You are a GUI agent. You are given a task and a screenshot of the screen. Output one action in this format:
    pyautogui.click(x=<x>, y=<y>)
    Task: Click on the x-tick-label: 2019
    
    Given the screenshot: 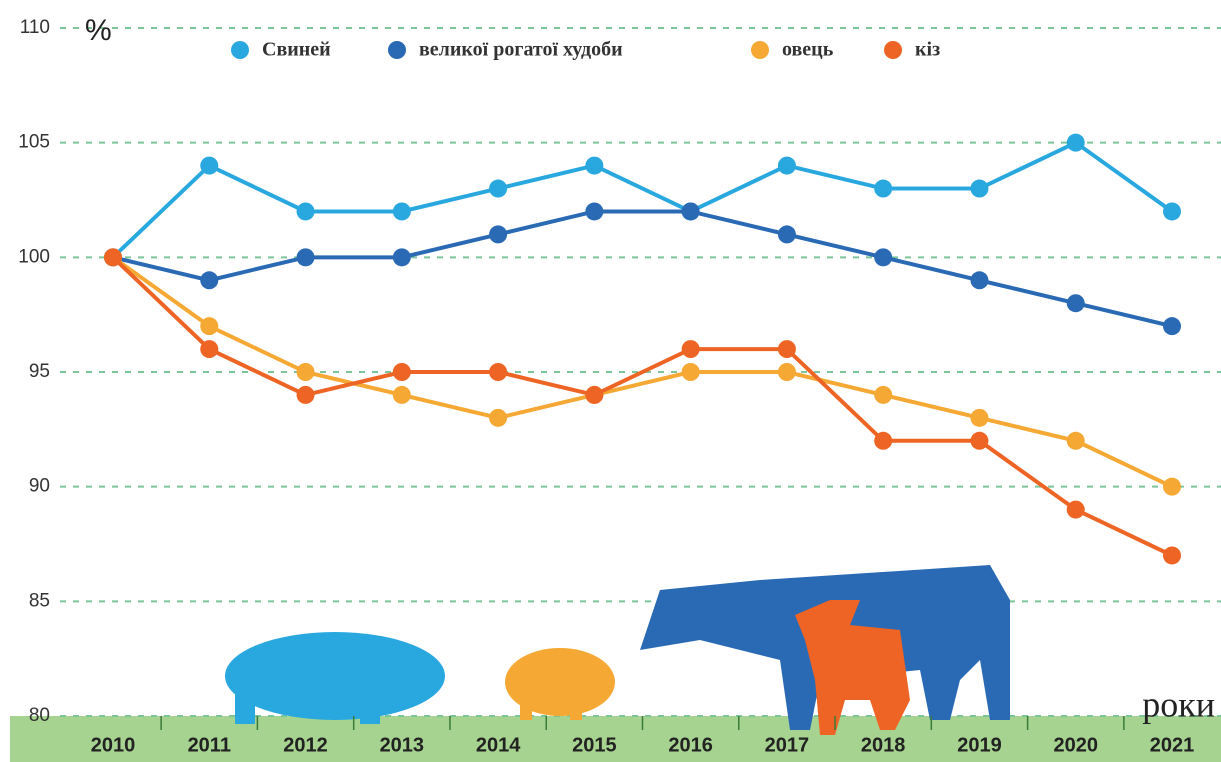 What is the action you would take?
    pyautogui.click(x=979, y=745)
    